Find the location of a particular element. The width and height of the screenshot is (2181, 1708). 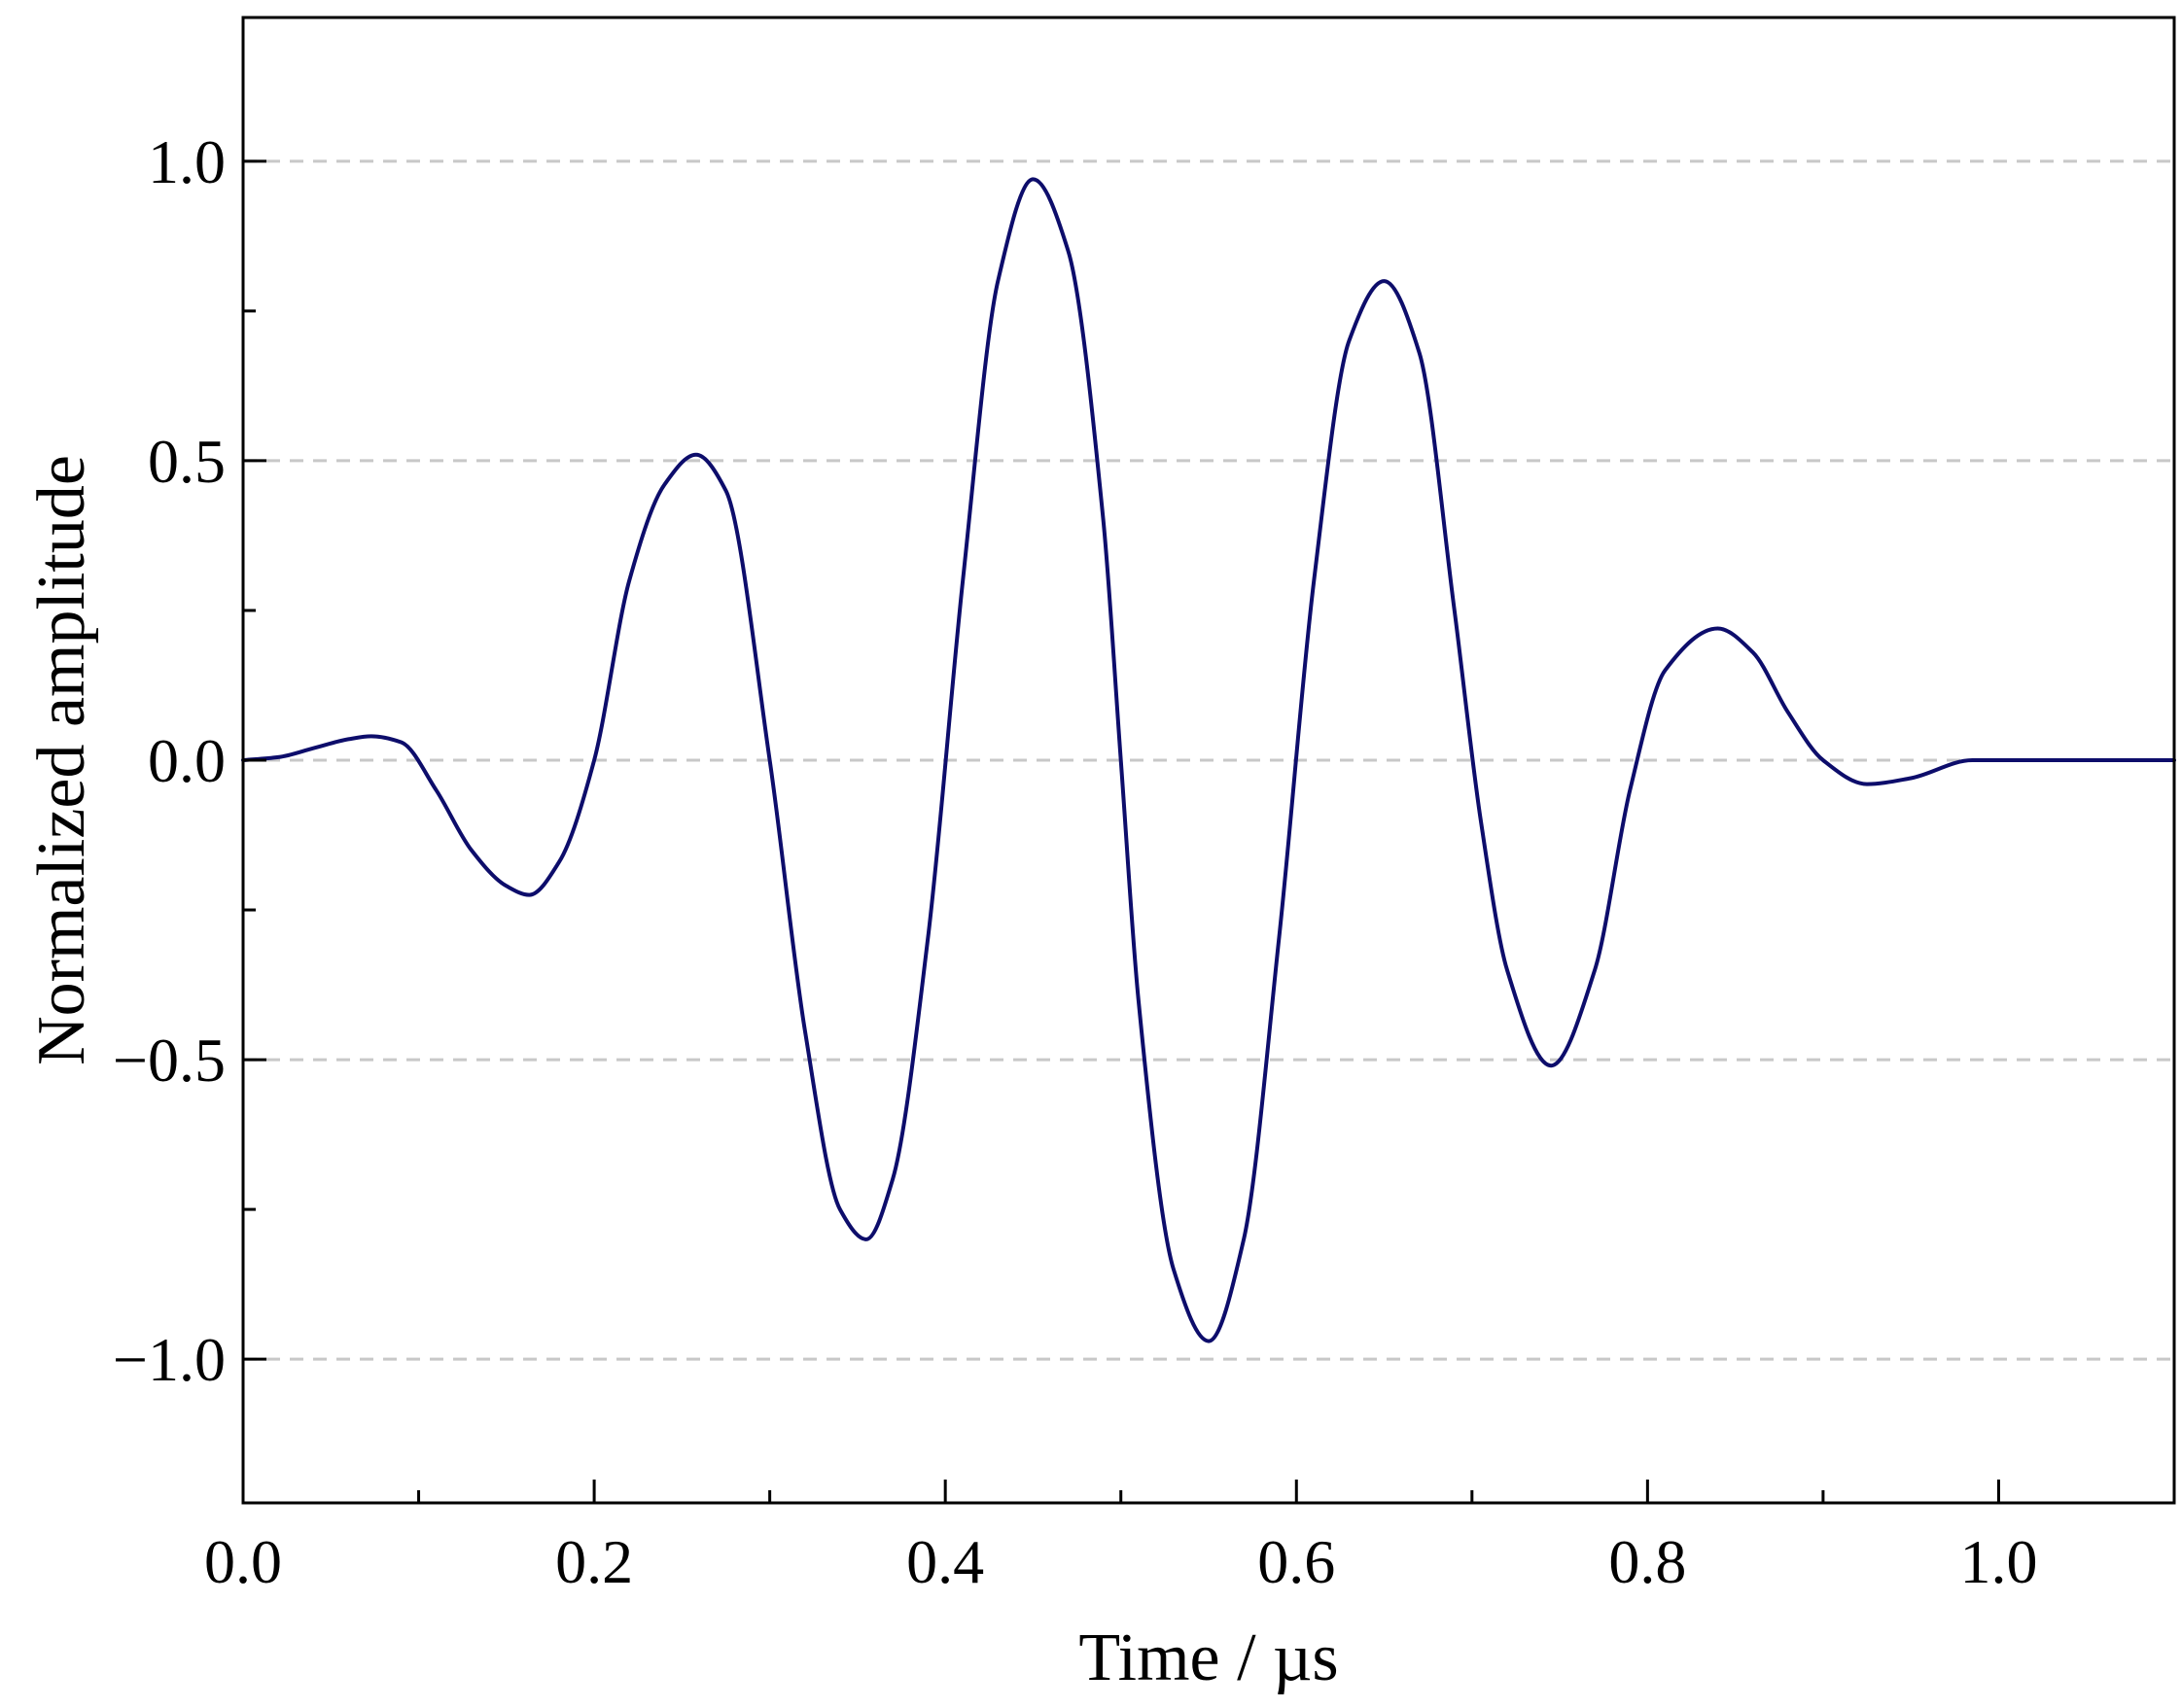

y-tick-label-1: −0.5 is located at coordinates (169, 1061).